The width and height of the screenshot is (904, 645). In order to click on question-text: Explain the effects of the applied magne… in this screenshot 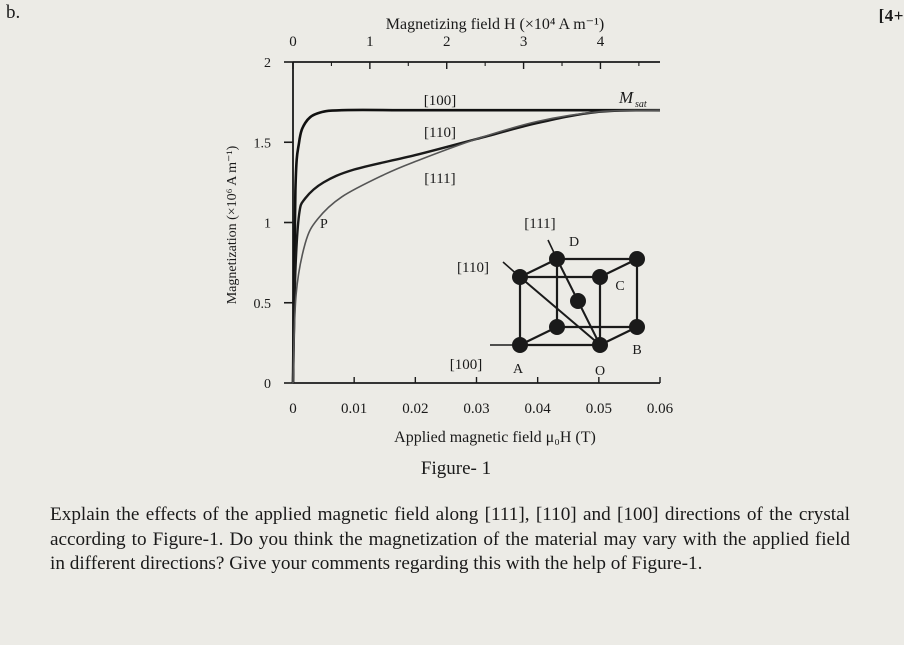, I will do `click(450, 539)`.